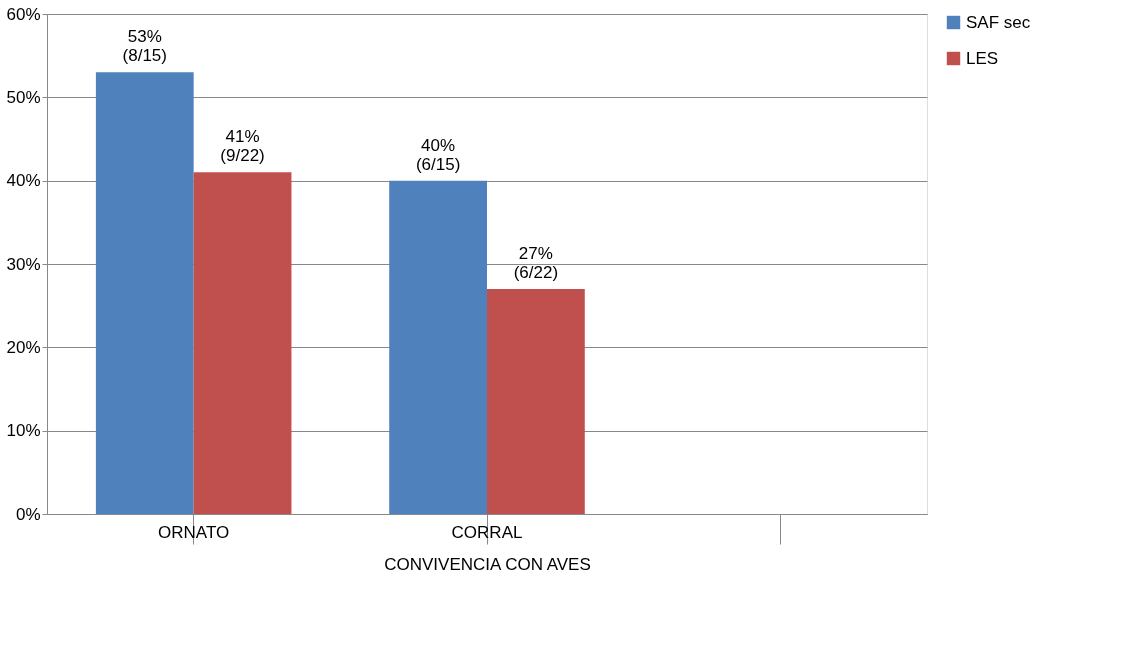  Describe the element at coordinates (28, 514) in the screenshot. I see `y-tick-label: 0%` at that location.